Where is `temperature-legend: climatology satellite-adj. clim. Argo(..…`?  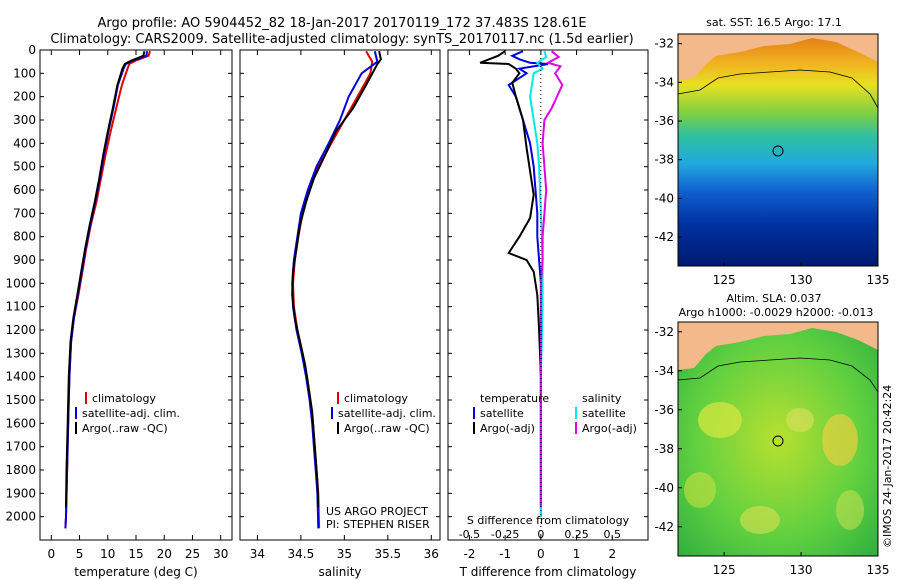
temperature-legend: climatology satellite-adj. clim. Argo(..… is located at coordinates (127, 413).